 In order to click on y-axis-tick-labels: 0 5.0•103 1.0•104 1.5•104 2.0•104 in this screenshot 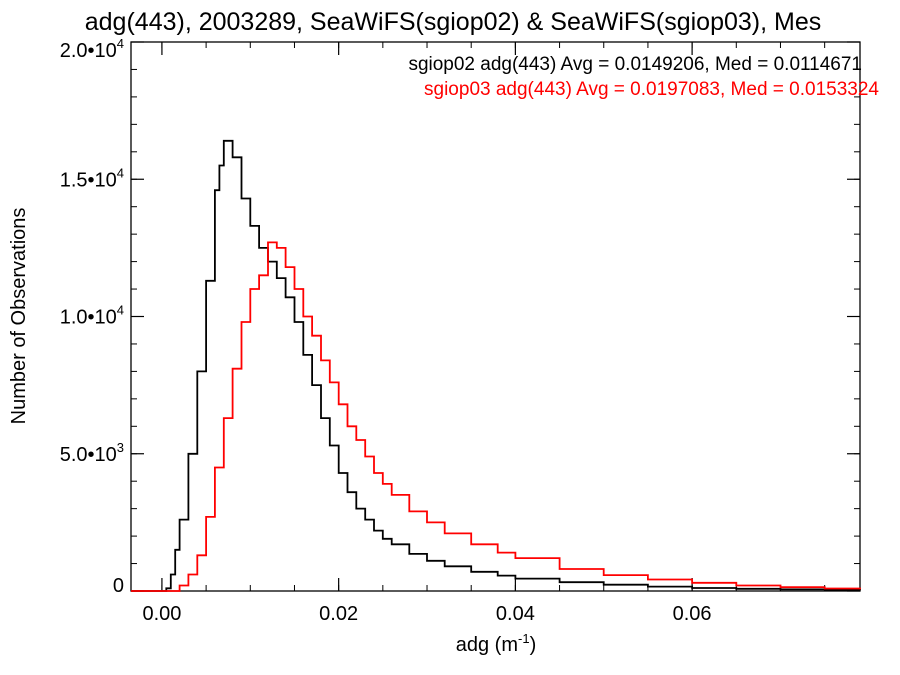, I will do `click(92, 316)`.